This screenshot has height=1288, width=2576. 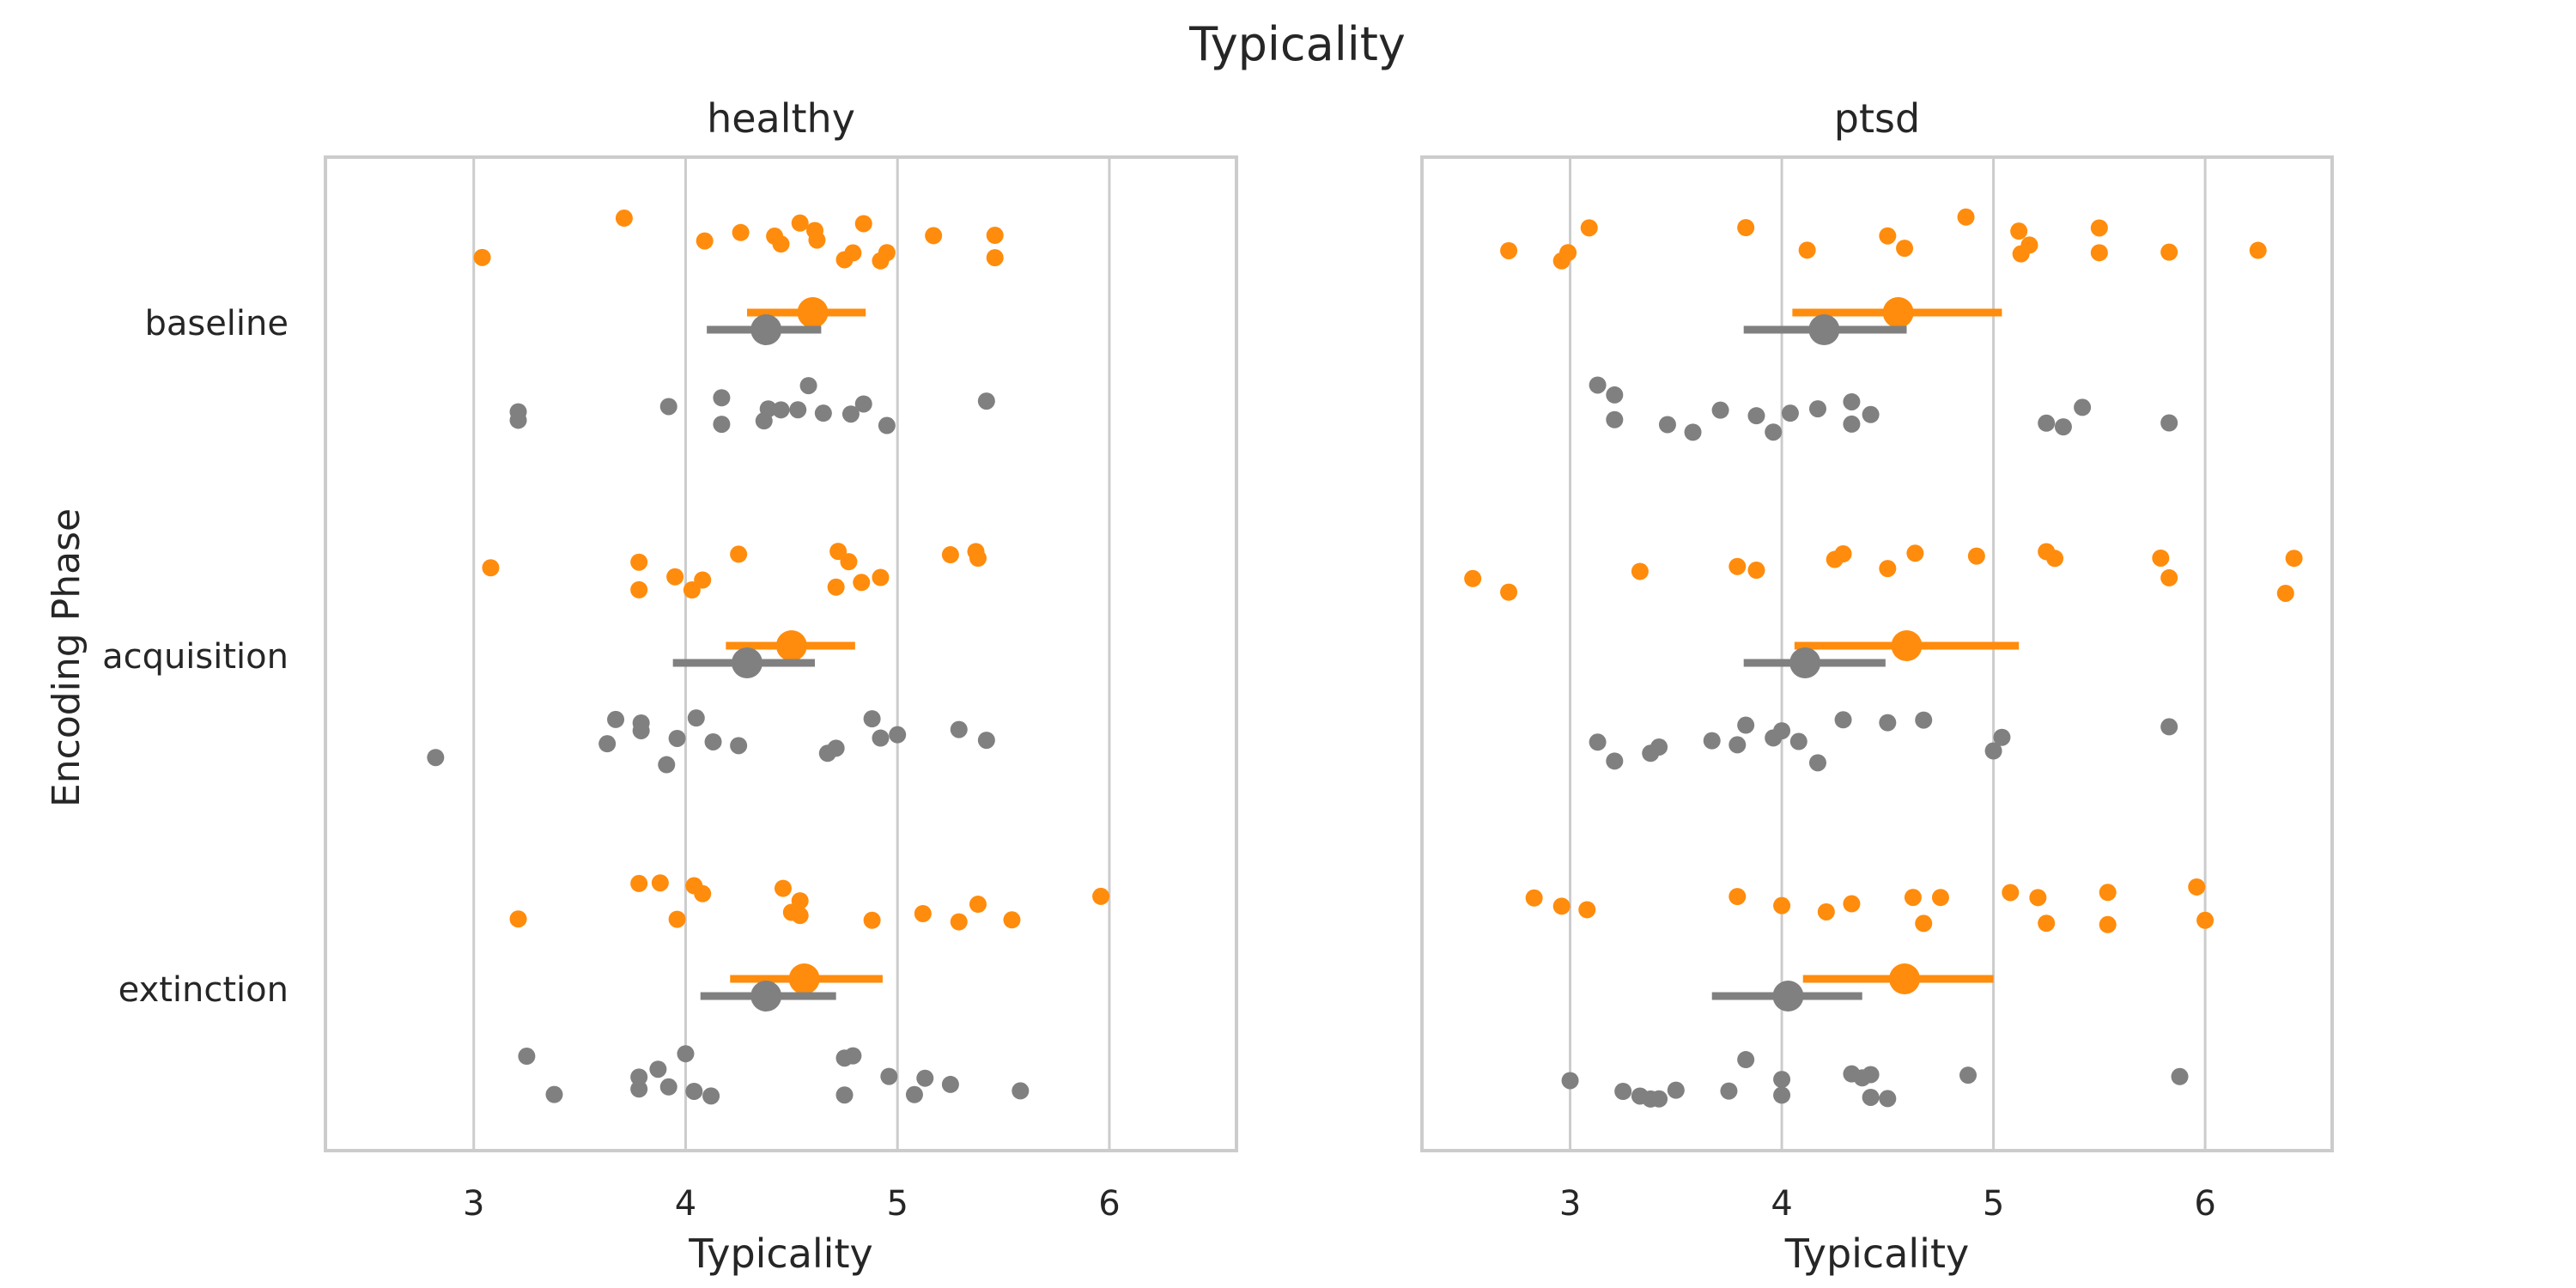 I want to click on y-axis-label: Encoding Phase, so click(x=66, y=658).